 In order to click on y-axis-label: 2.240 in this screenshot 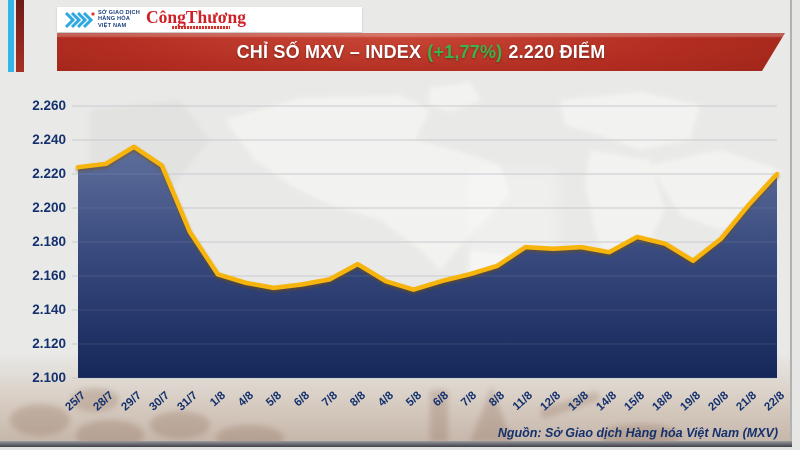, I will do `click(49, 139)`.